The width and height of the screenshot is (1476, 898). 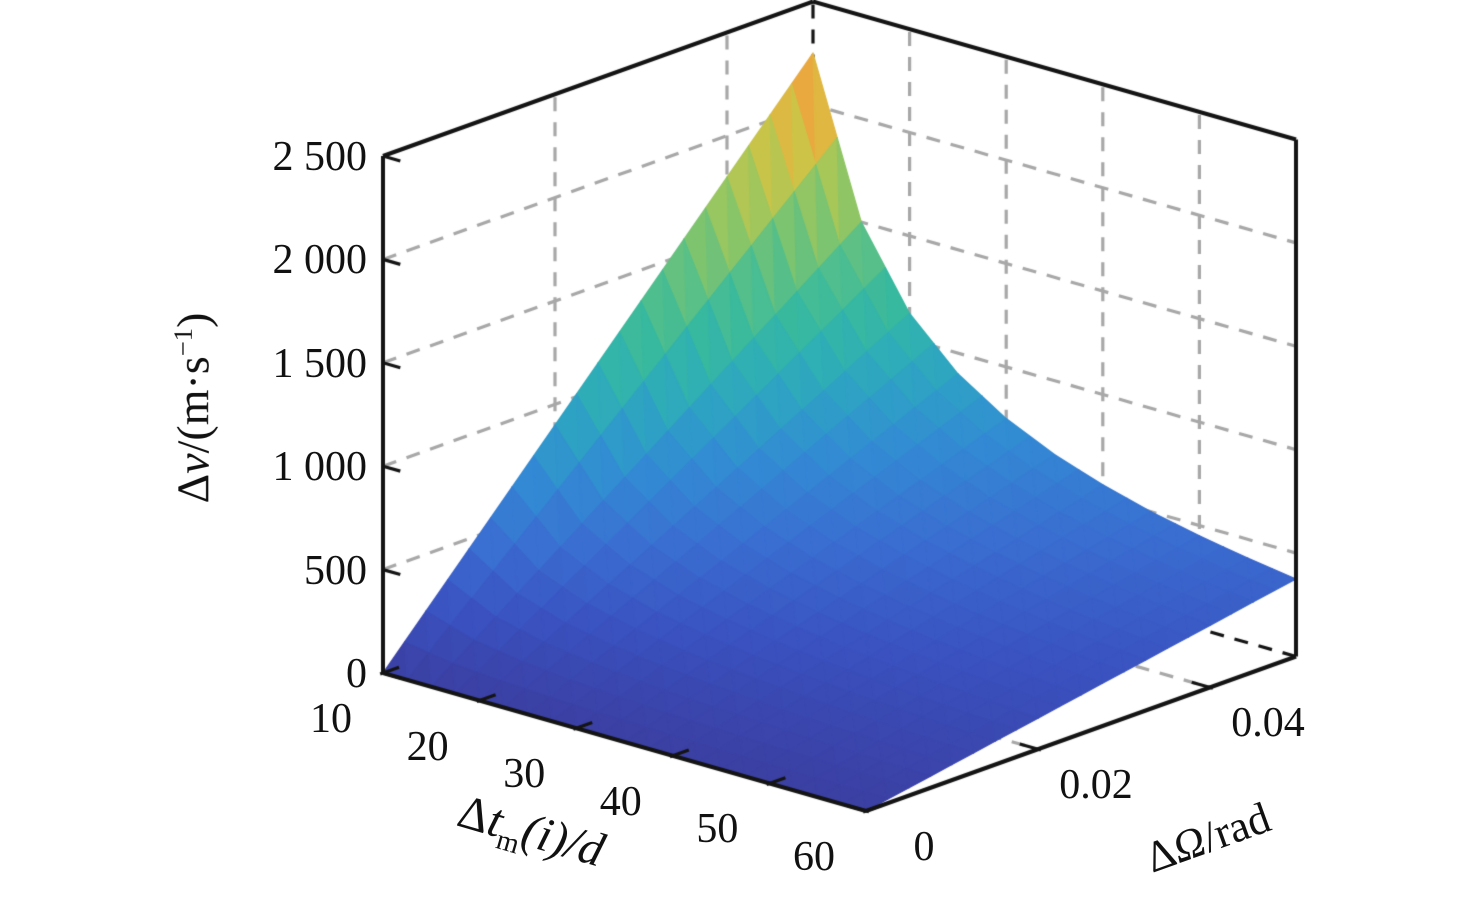 I want to click on z-label-v: v, so click(x=193, y=463).